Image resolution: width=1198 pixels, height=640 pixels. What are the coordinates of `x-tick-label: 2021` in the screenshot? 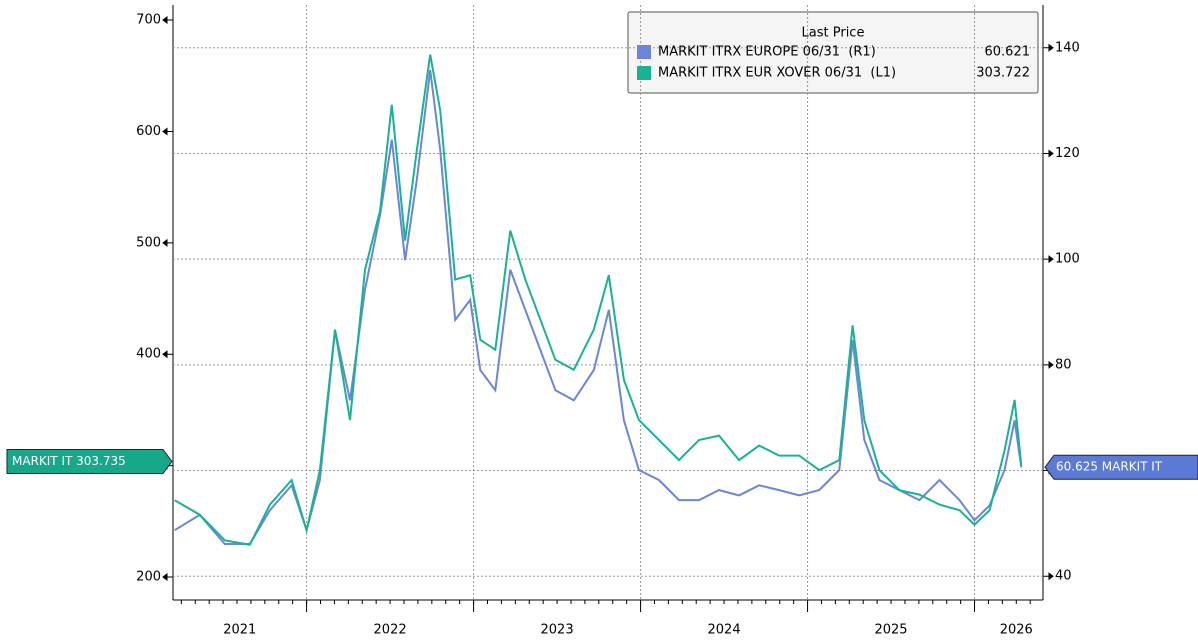 It's located at (239, 630).